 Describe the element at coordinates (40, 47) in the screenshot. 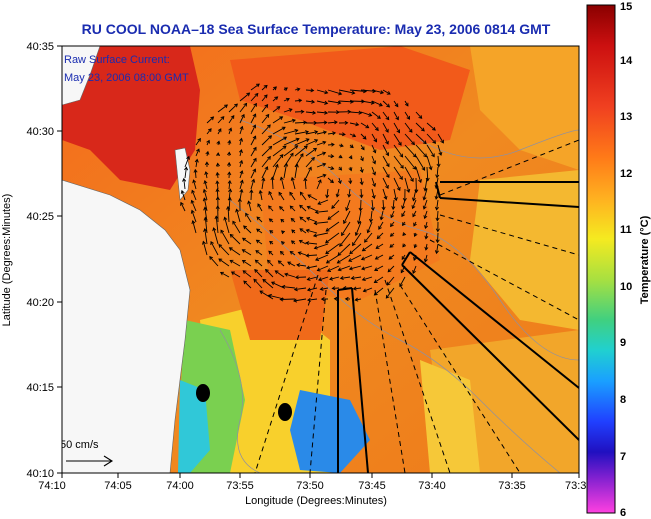

I see `y-tick-label: 40:35` at that location.